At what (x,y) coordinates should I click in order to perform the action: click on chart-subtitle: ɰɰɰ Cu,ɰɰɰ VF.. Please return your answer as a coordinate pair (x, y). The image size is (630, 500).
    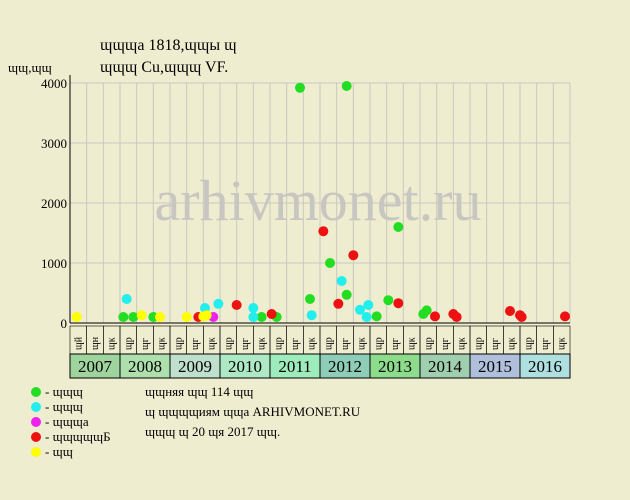
    Looking at the image, I should click on (164, 67).